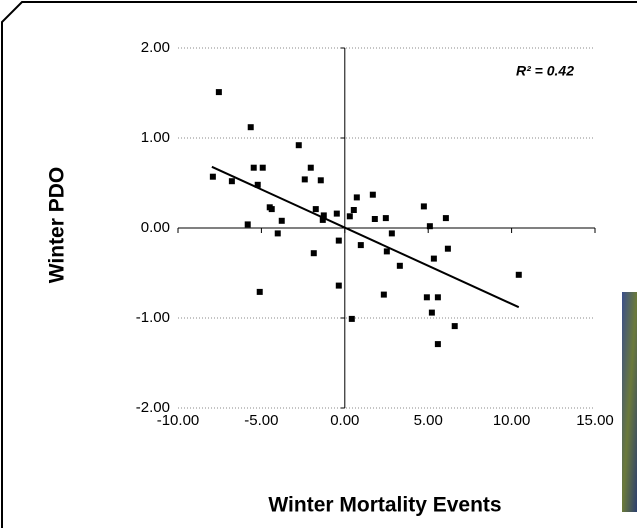 This screenshot has height=528, width=637. What do you see at coordinates (155, 137) in the screenshot?
I see `y-tick-label: 1.00` at bounding box center [155, 137].